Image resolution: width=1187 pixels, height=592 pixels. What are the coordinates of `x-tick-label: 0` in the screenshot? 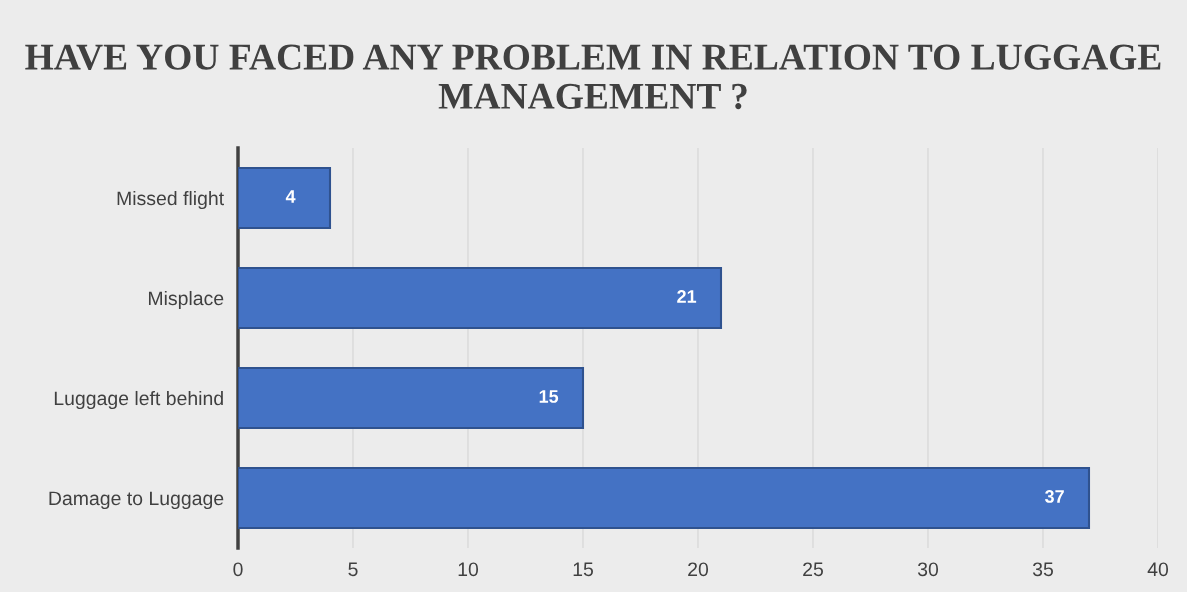 It's located at (238, 569).